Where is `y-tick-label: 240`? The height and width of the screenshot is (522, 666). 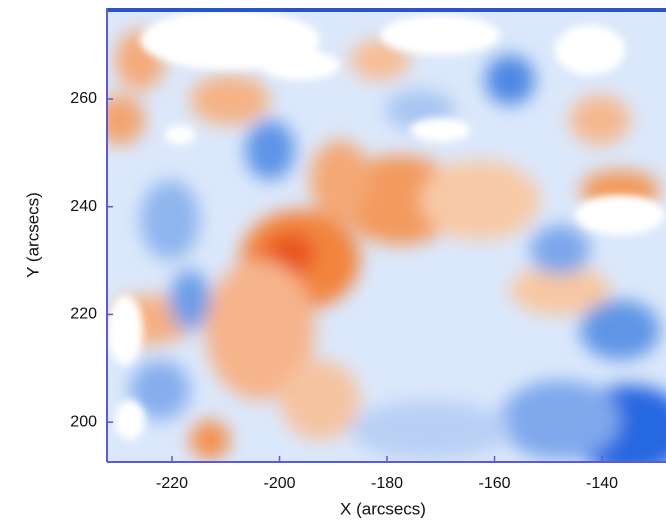 y-tick-label: 240 is located at coordinates (83, 206).